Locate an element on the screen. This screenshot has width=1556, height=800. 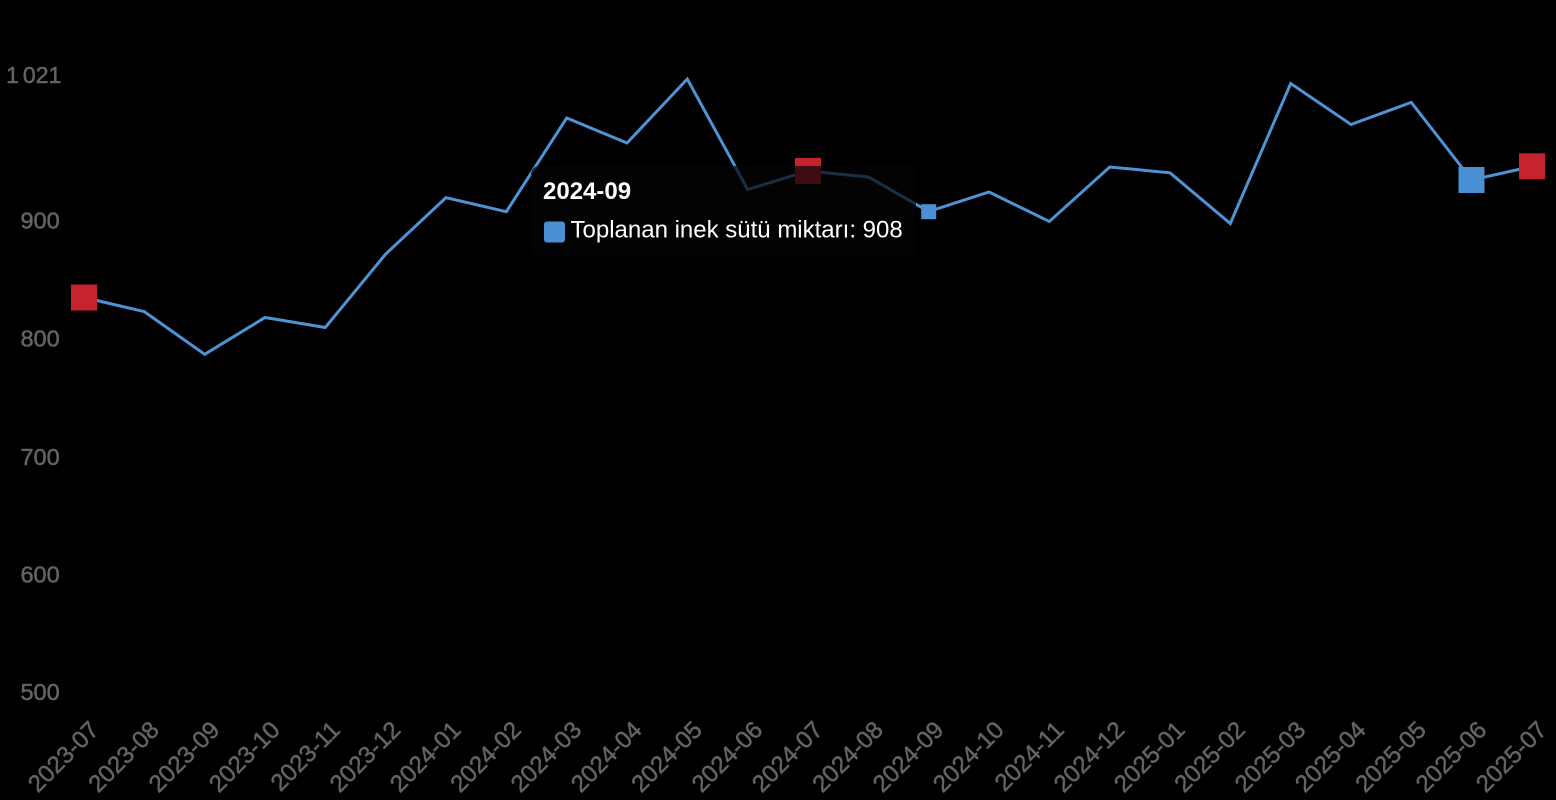
svg-text: 500 is located at coordinates (39, 692).